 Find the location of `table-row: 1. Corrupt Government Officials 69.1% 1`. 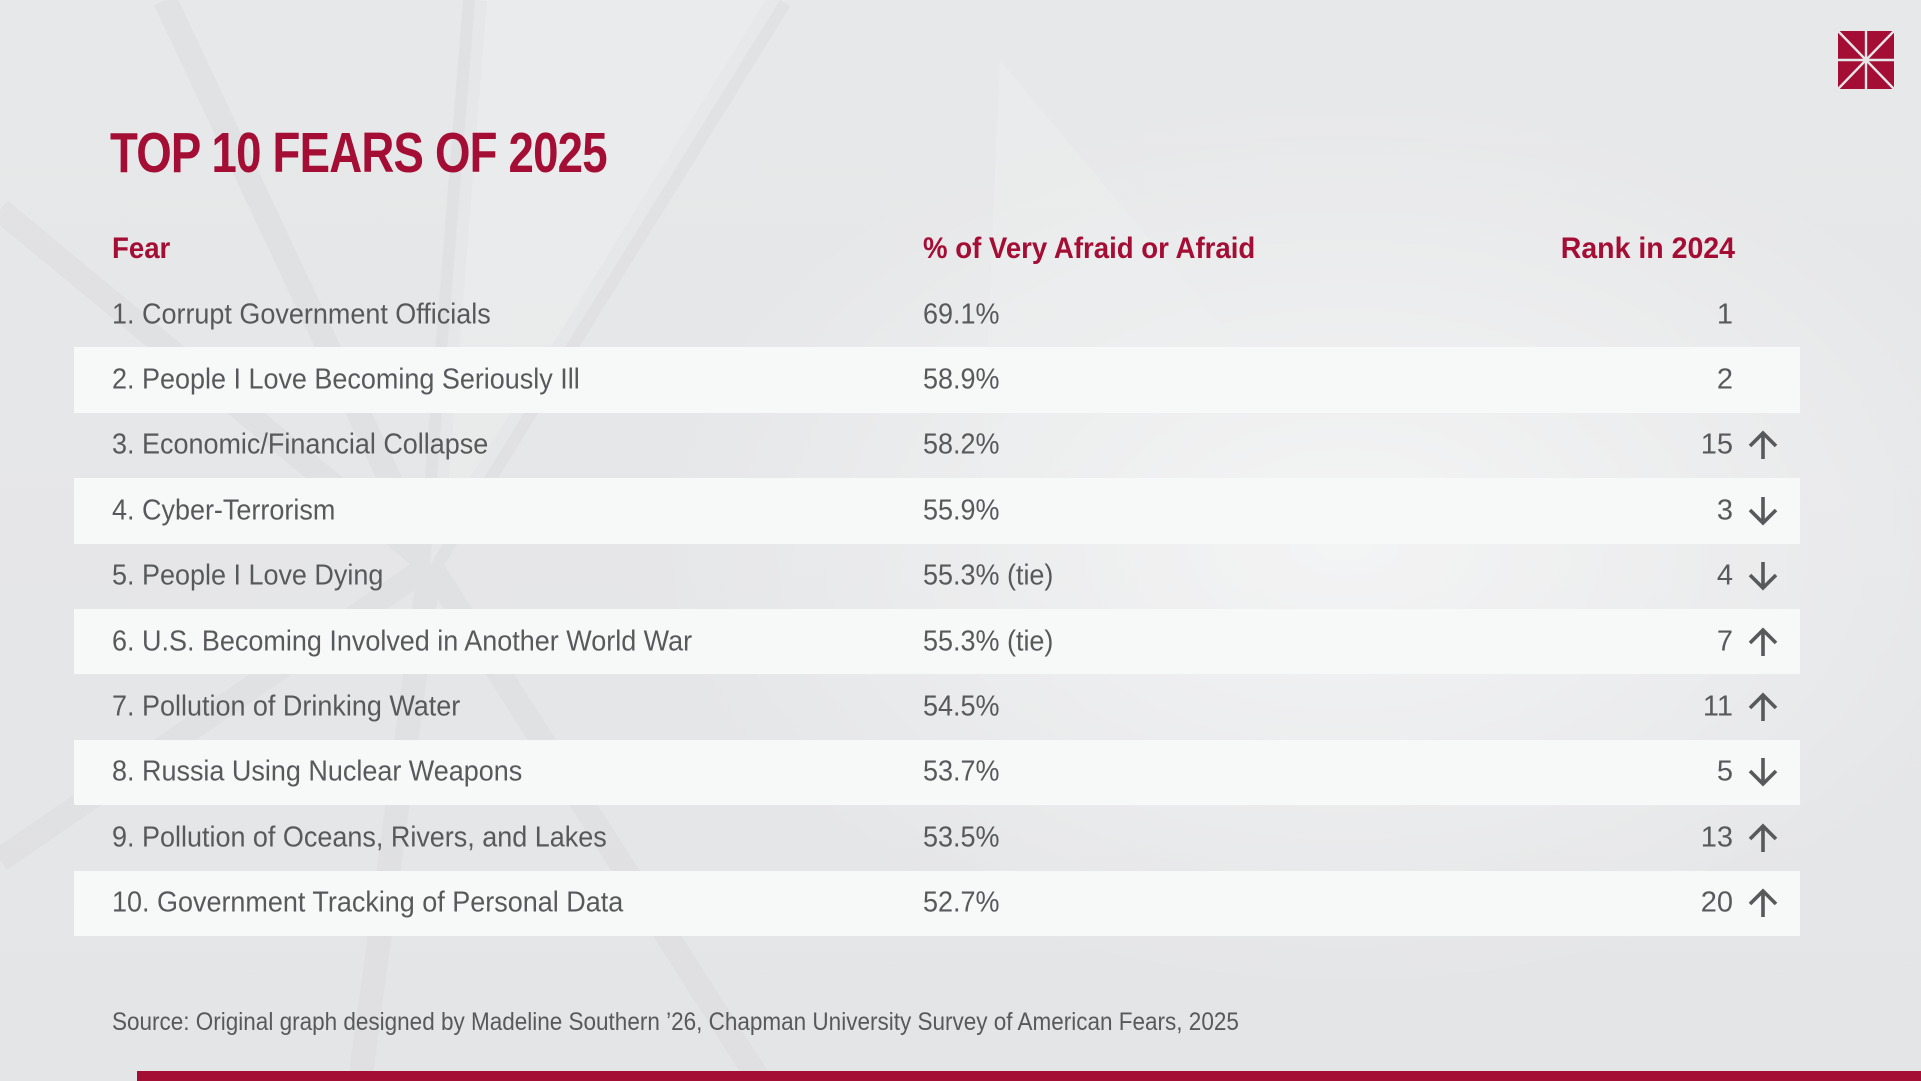

table-row: 1. Corrupt Government Officials 69.1% 1 is located at coordinates (937, 314).